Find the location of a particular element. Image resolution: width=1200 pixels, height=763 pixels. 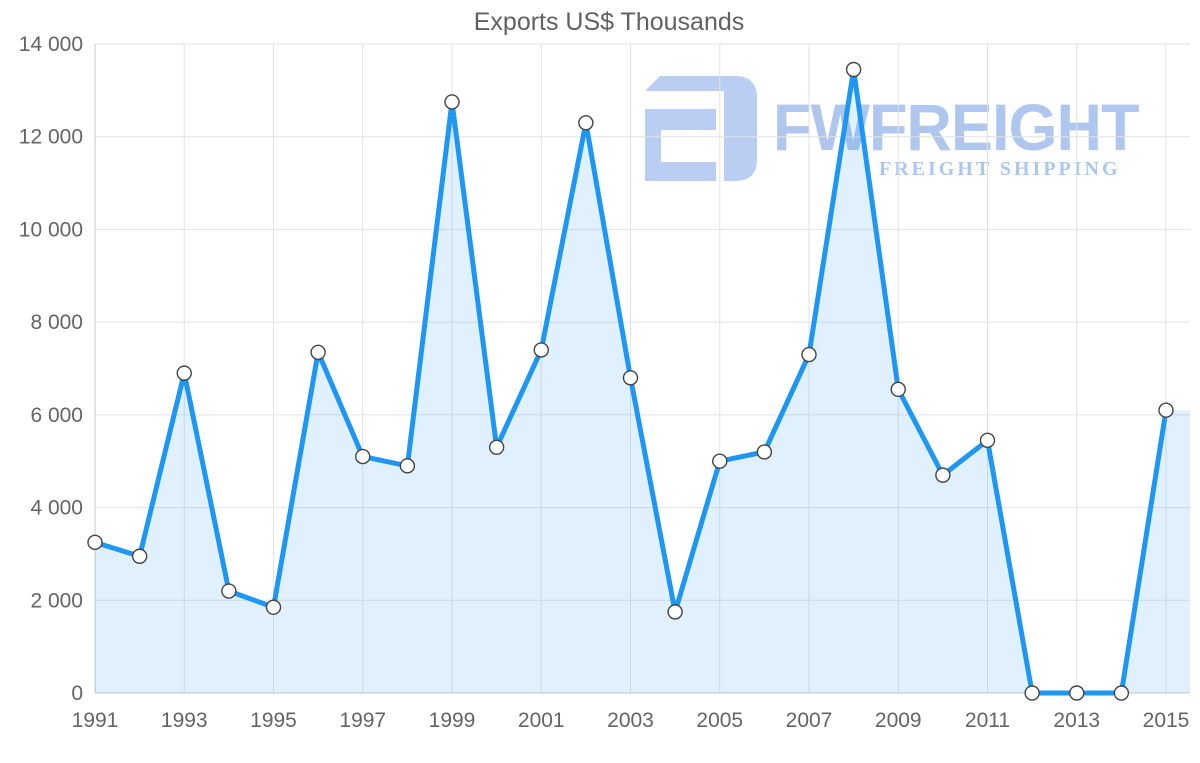

x-tick-label: 2007 is located at coordinates (809, 720).